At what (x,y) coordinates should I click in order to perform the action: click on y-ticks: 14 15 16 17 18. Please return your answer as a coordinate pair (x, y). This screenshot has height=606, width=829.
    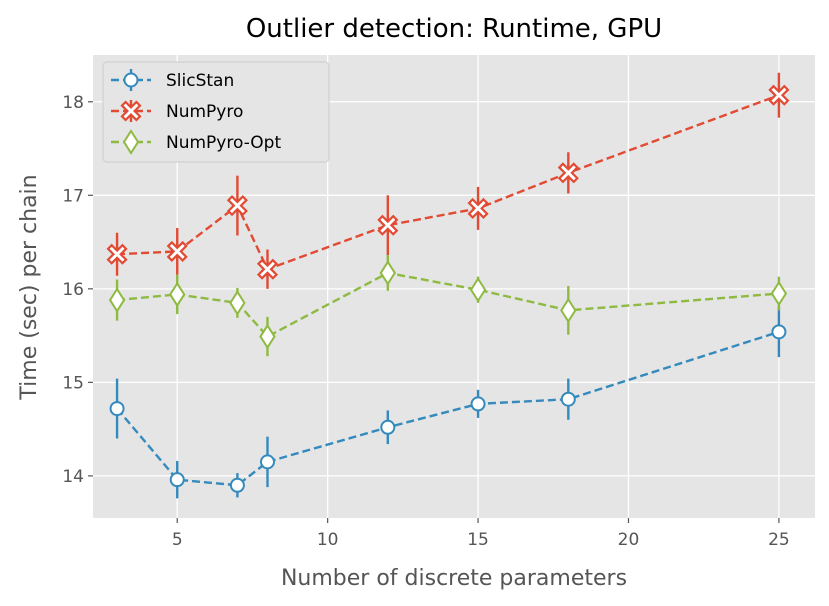
    Looking at the image, I should click on (77, 290).